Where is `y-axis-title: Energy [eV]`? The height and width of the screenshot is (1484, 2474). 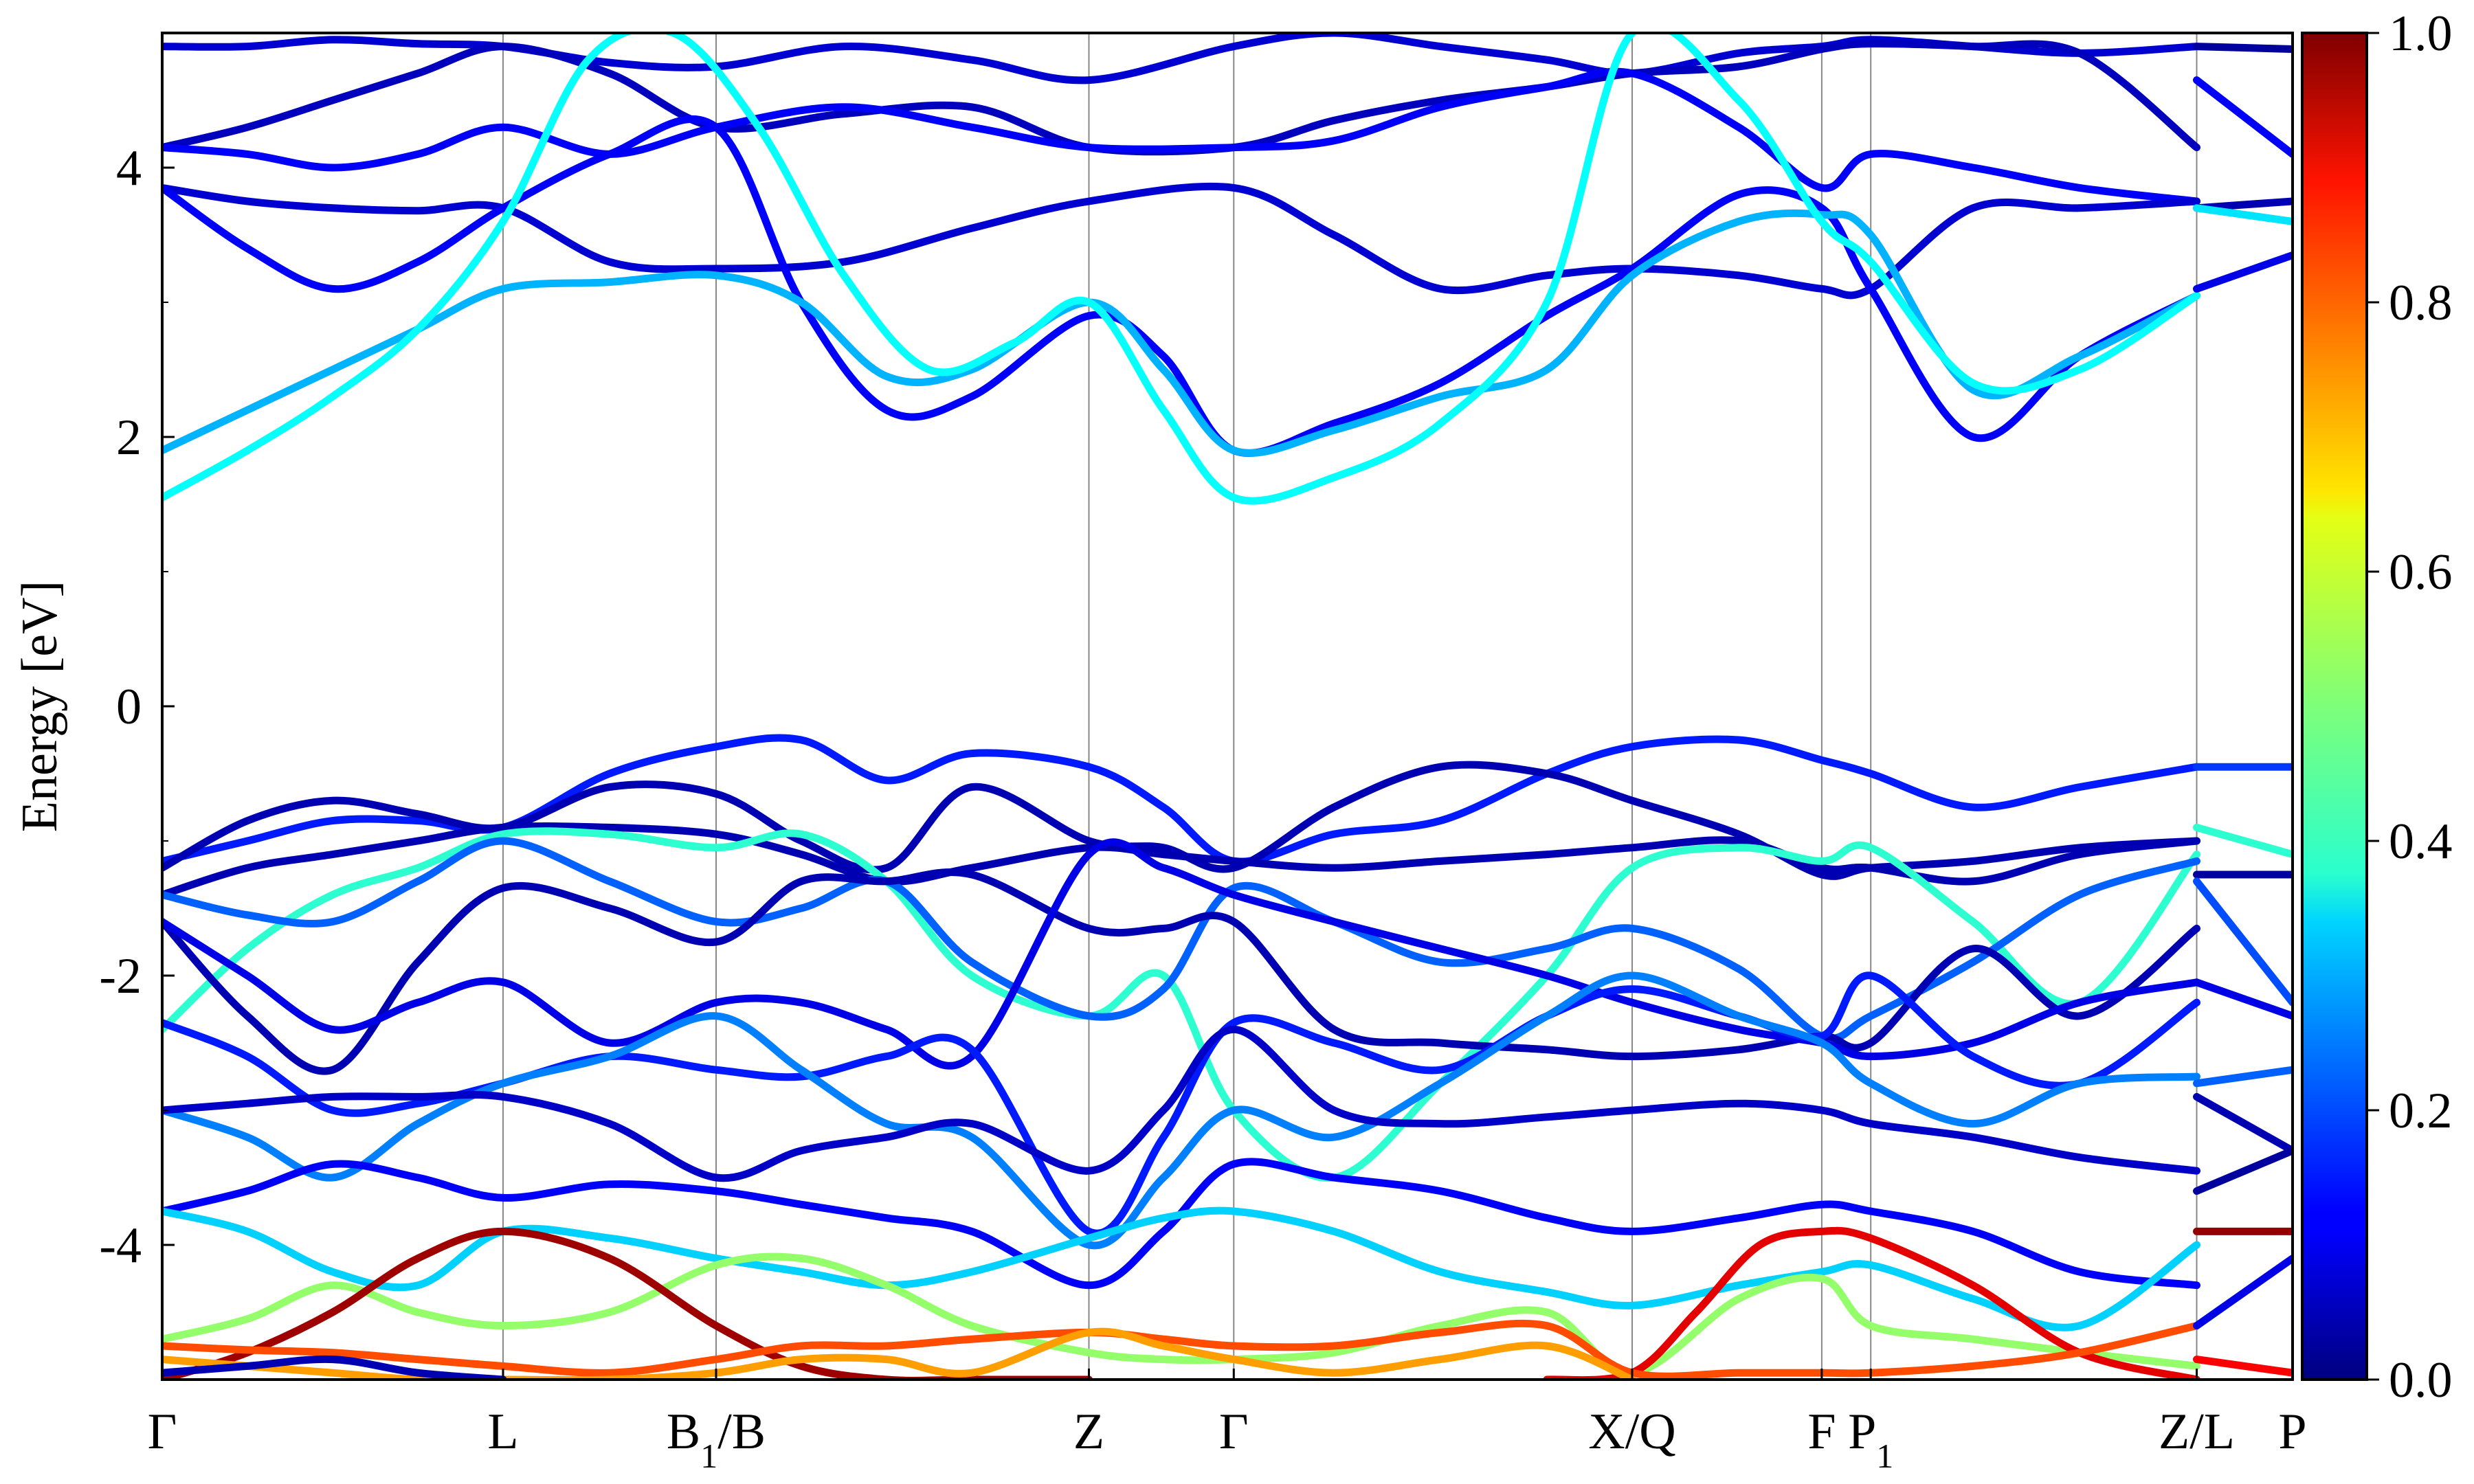
y-axis-title: Energy [eV] is located at coordinates (40, 706).